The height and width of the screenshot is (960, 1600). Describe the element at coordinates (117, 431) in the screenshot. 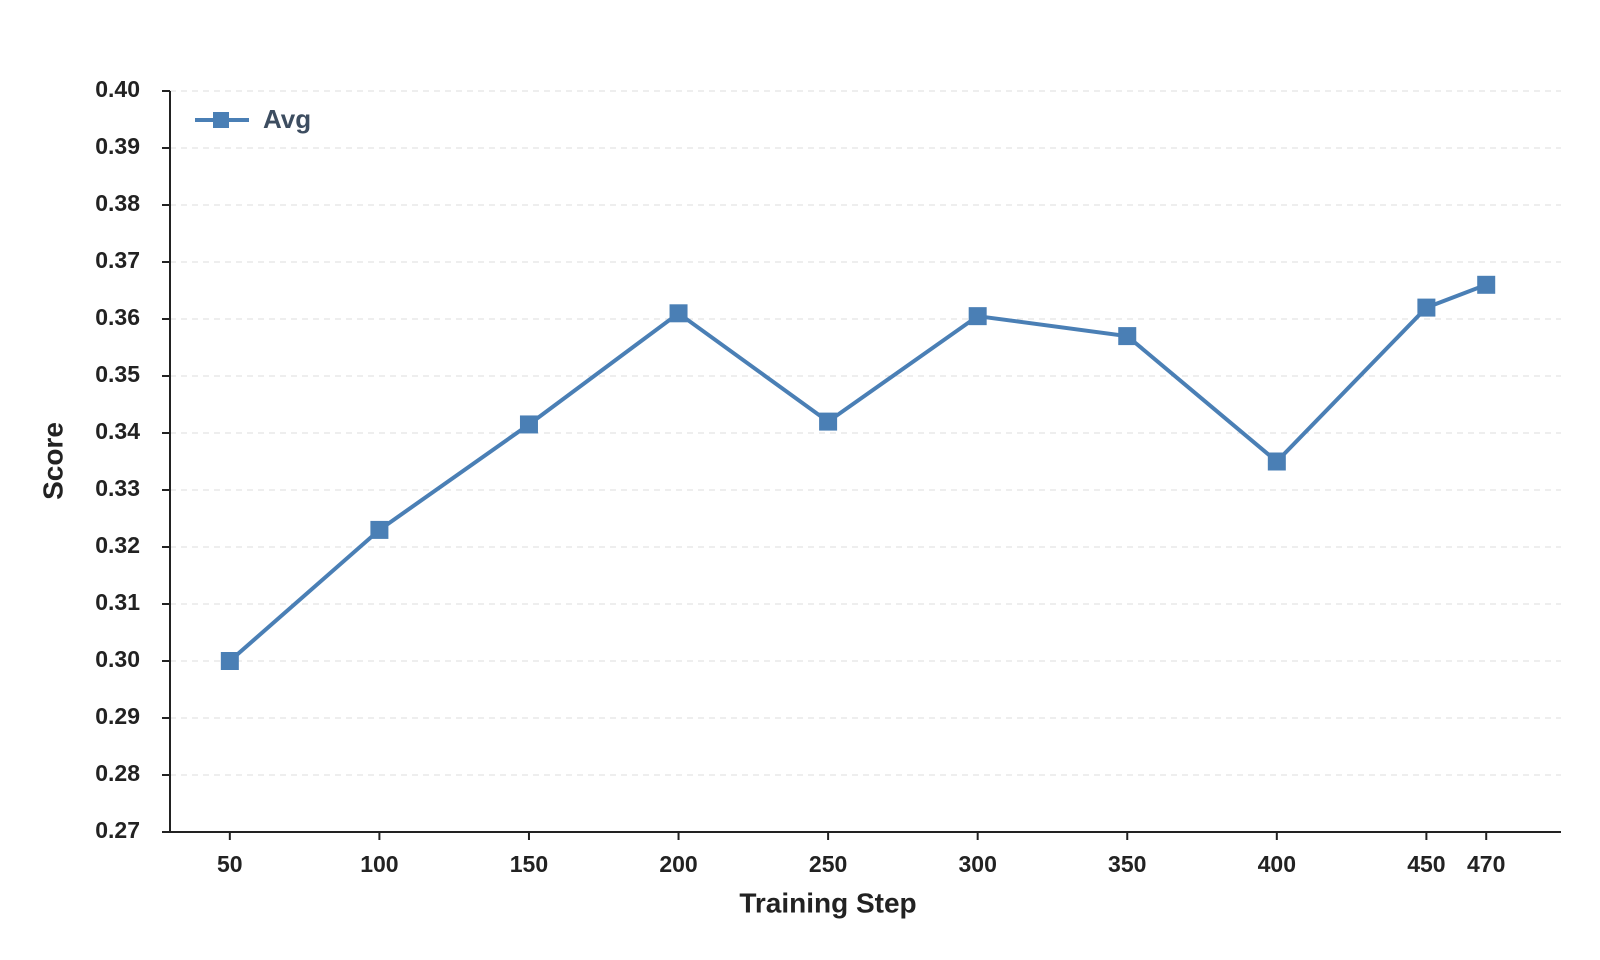

I see `y-tick-label: 0.34` at that location.